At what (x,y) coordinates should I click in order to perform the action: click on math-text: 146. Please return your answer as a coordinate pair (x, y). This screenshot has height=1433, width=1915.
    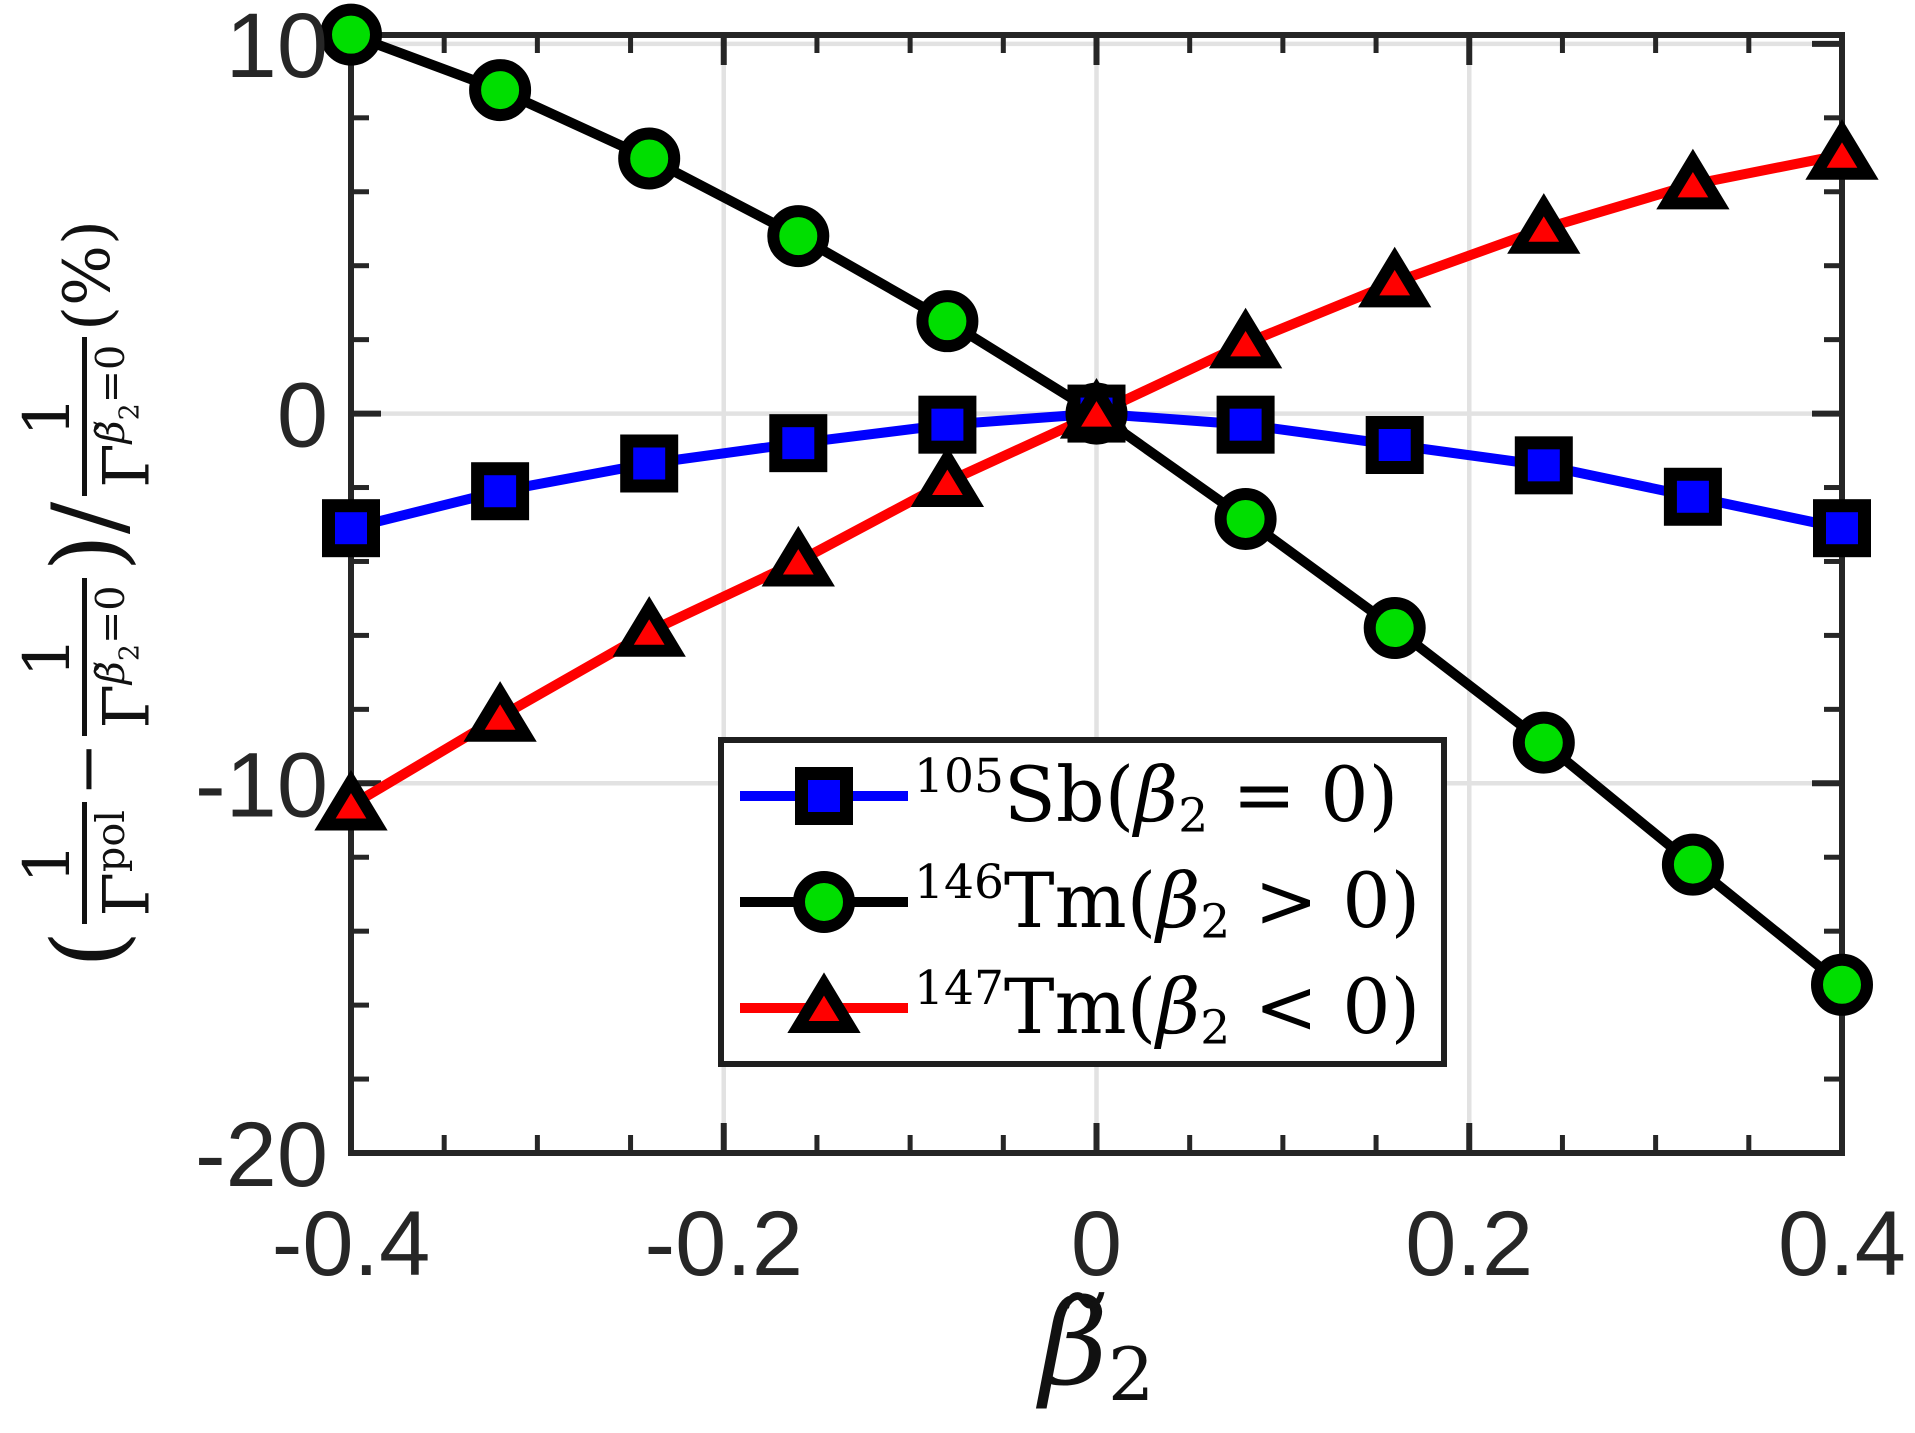
    Looking at the image, I should click on (959, 882).